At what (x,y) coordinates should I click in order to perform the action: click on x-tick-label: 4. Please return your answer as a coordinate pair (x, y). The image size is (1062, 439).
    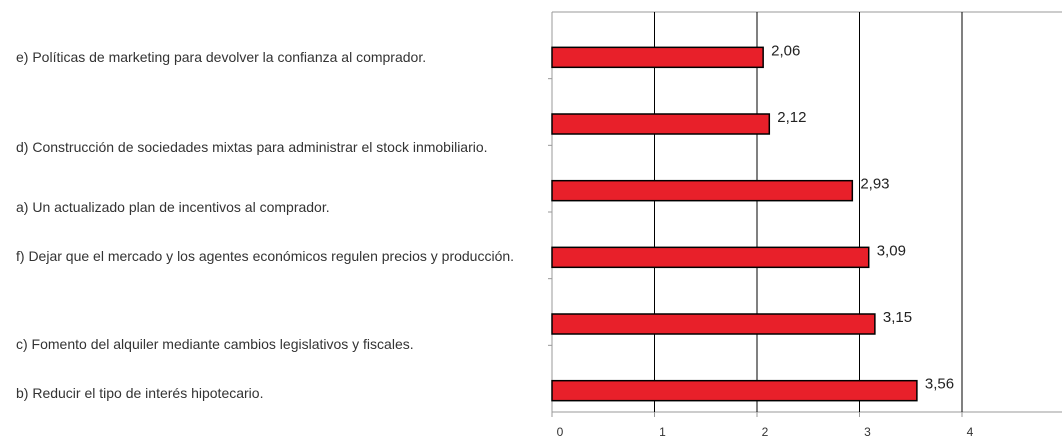
    Looking at the image, I should click on (970, 432).